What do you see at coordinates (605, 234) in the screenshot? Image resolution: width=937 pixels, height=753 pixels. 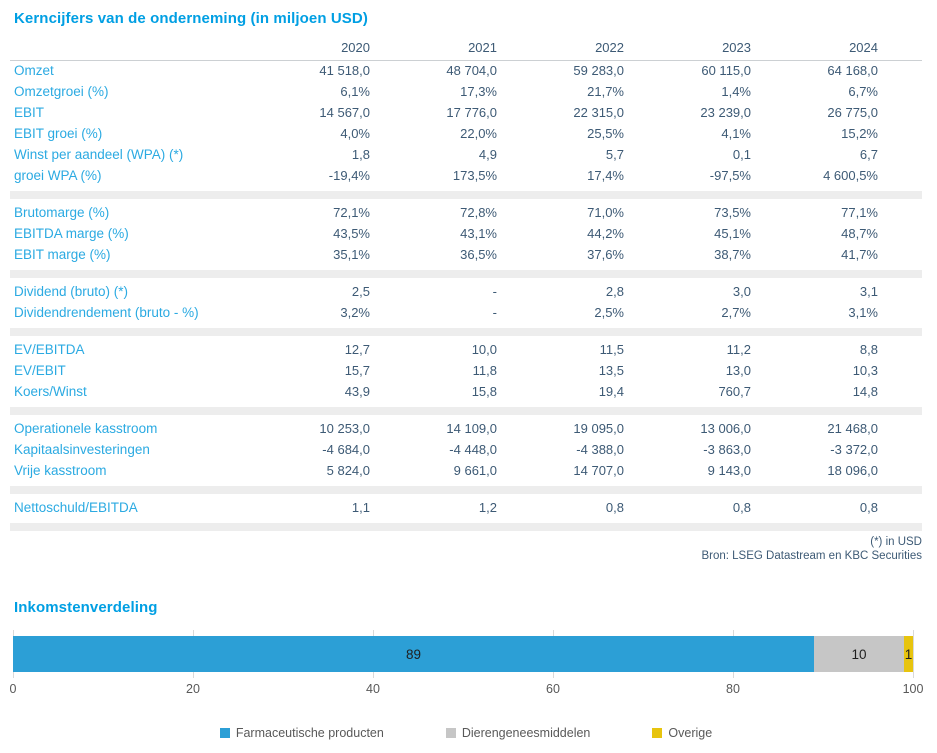 I see `cell-value: 44,2%` at bounding box center [605, 234].